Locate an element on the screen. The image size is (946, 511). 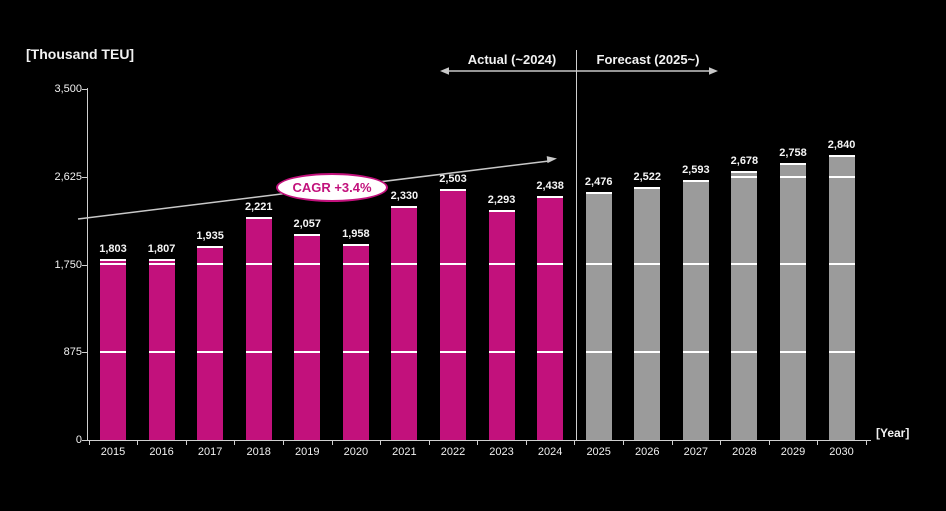
x-tick-label-2024: 2024 is located at coordinates (550, 452).